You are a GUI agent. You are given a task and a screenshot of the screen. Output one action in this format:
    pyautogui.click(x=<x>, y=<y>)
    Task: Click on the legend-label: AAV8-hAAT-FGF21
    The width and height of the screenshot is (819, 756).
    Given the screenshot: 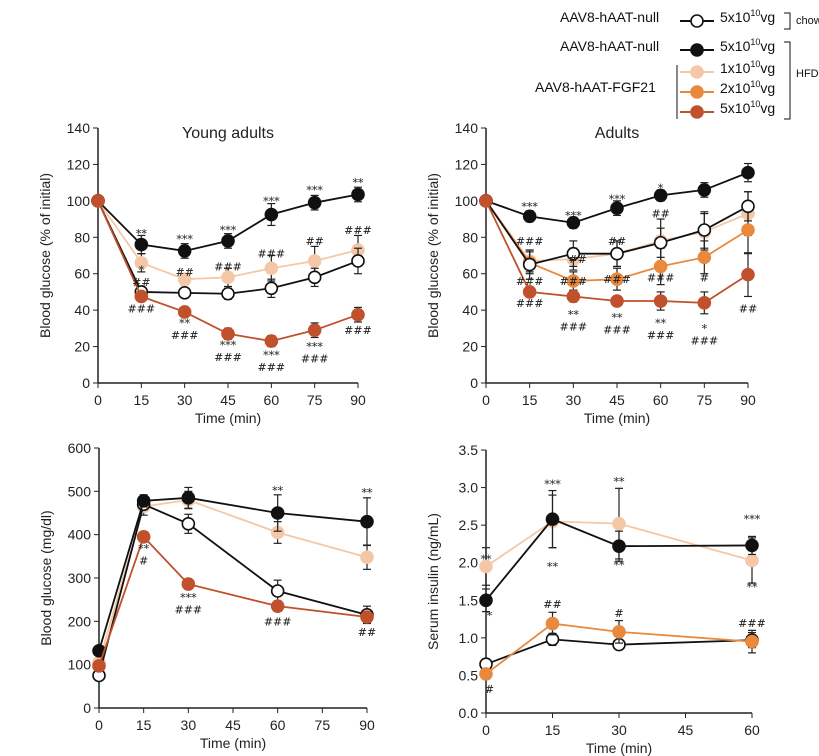 What is the action you would take?
    pyautogui.click(x=595, y=87)
    